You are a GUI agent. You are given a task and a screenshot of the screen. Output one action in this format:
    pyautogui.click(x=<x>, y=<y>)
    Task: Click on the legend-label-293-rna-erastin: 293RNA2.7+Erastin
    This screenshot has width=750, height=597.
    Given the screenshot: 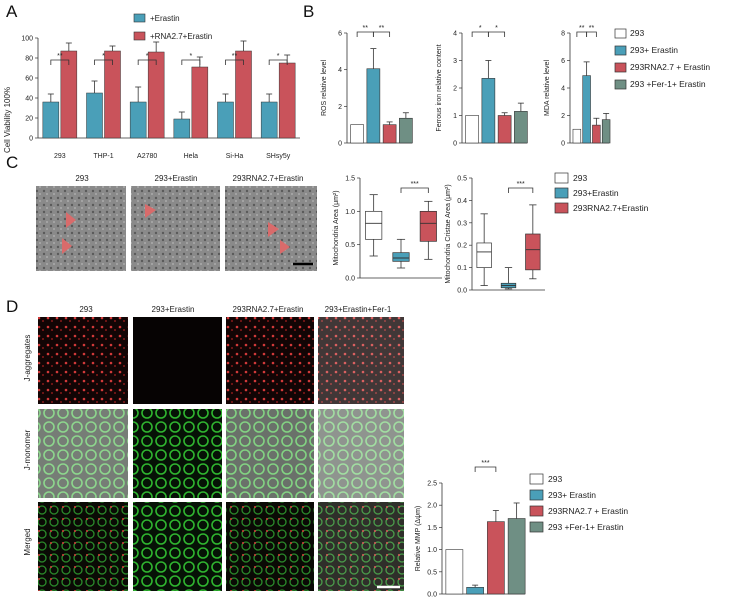 What is the action you would take?
    pyautogui.click(x=611, y=208)
    